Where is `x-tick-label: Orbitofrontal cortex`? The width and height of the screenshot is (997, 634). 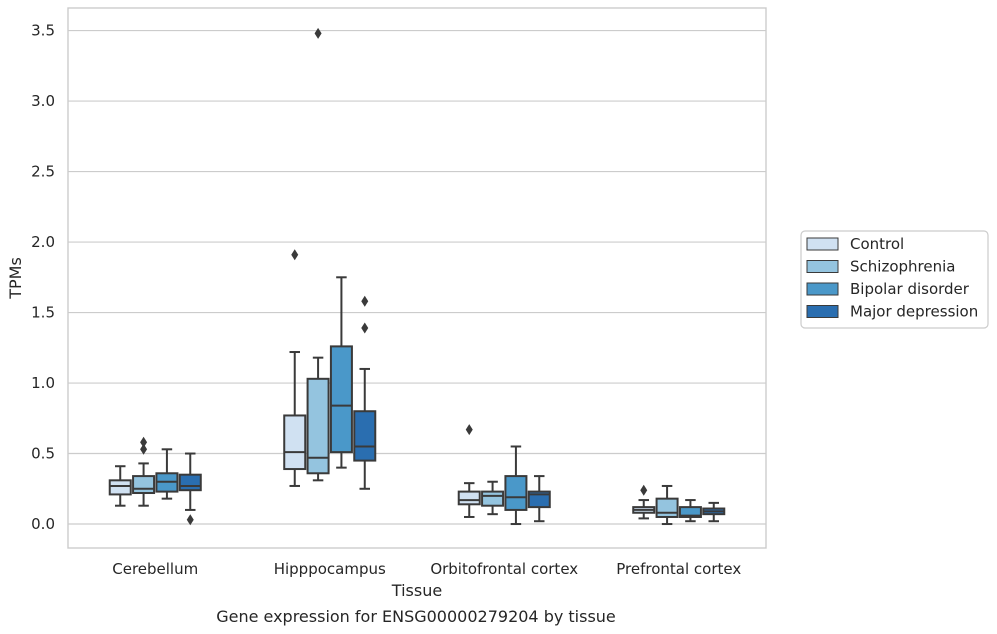
x-tick-label: Orbitofrontal cortex is located at coordinates (504, 569).